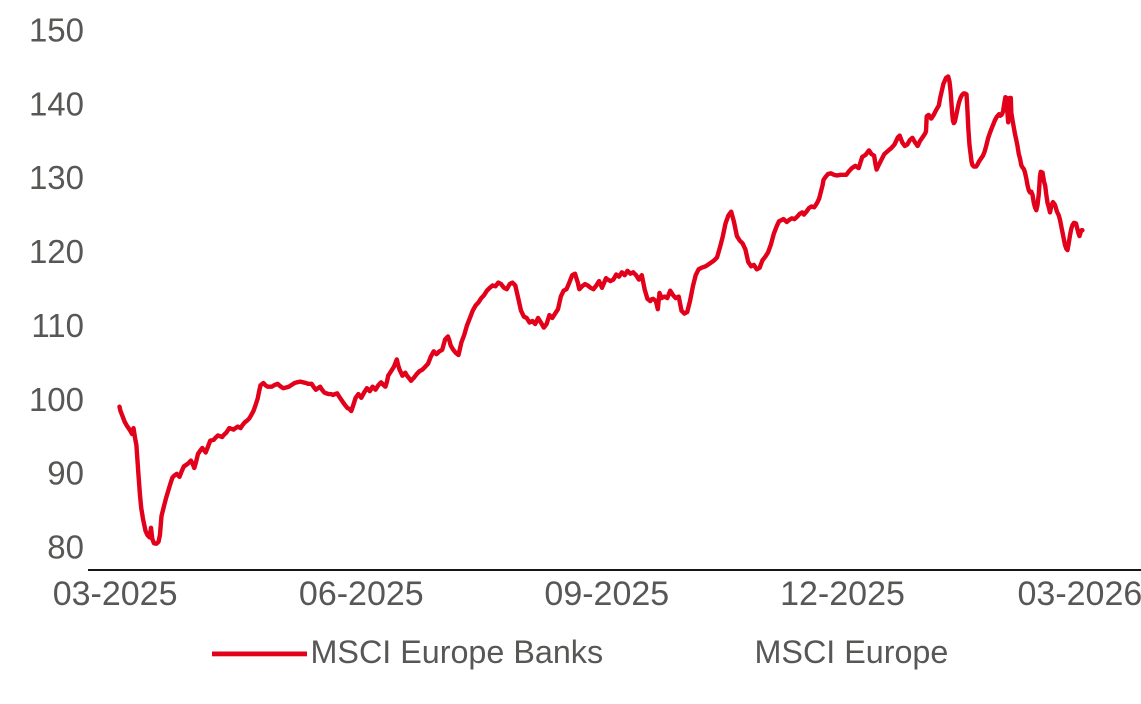 Image resolution: width=1141 pixels, height=704 pixels. Describe the element at coordinates (65, 473) in the screenshot. I see `svg-text: 90` at that location.